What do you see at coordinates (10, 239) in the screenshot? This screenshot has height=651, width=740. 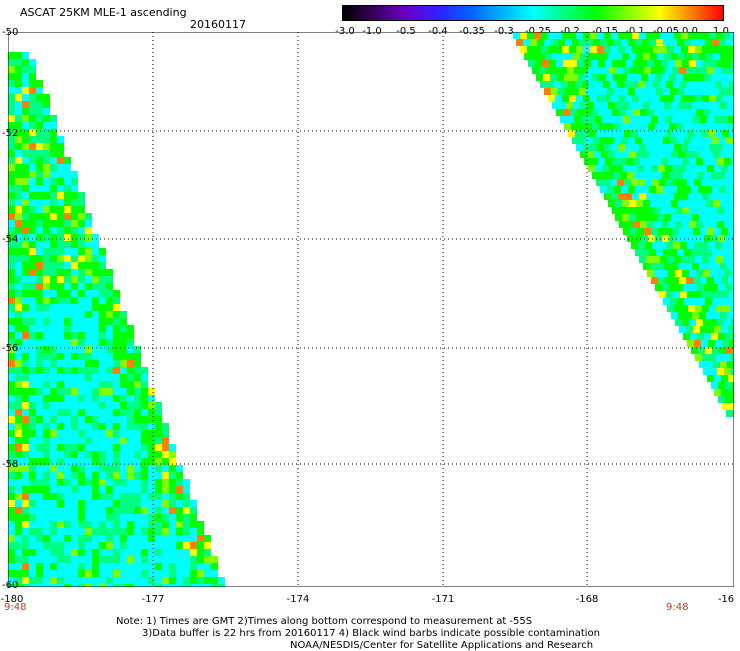 I see `lat-label: -54` at bounding box center [10, 239].